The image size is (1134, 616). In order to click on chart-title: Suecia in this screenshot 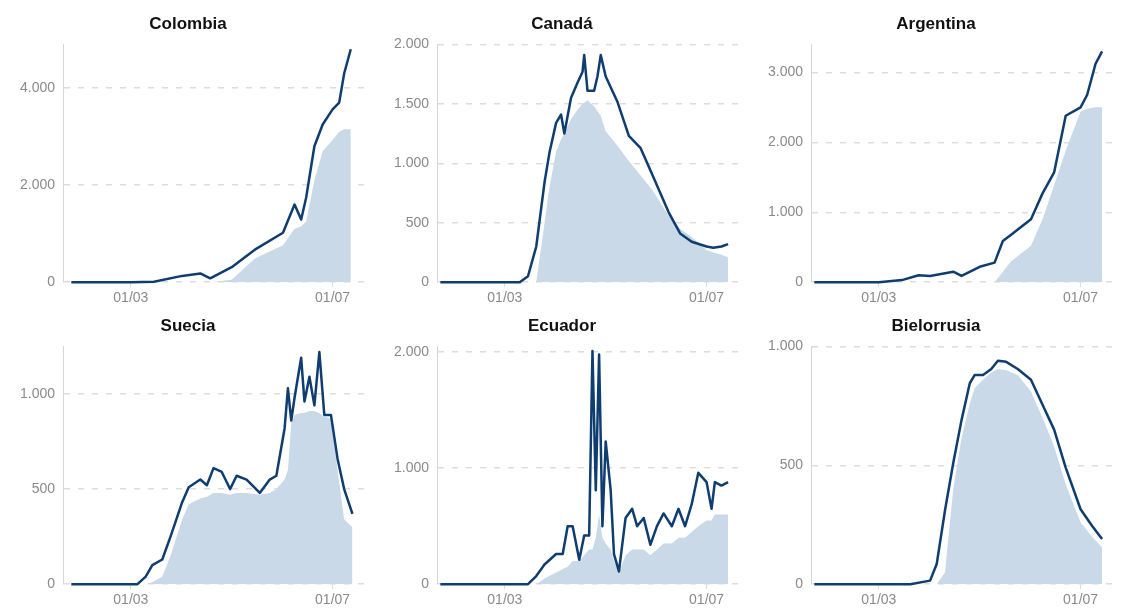, I will do `click(188, 325)`.